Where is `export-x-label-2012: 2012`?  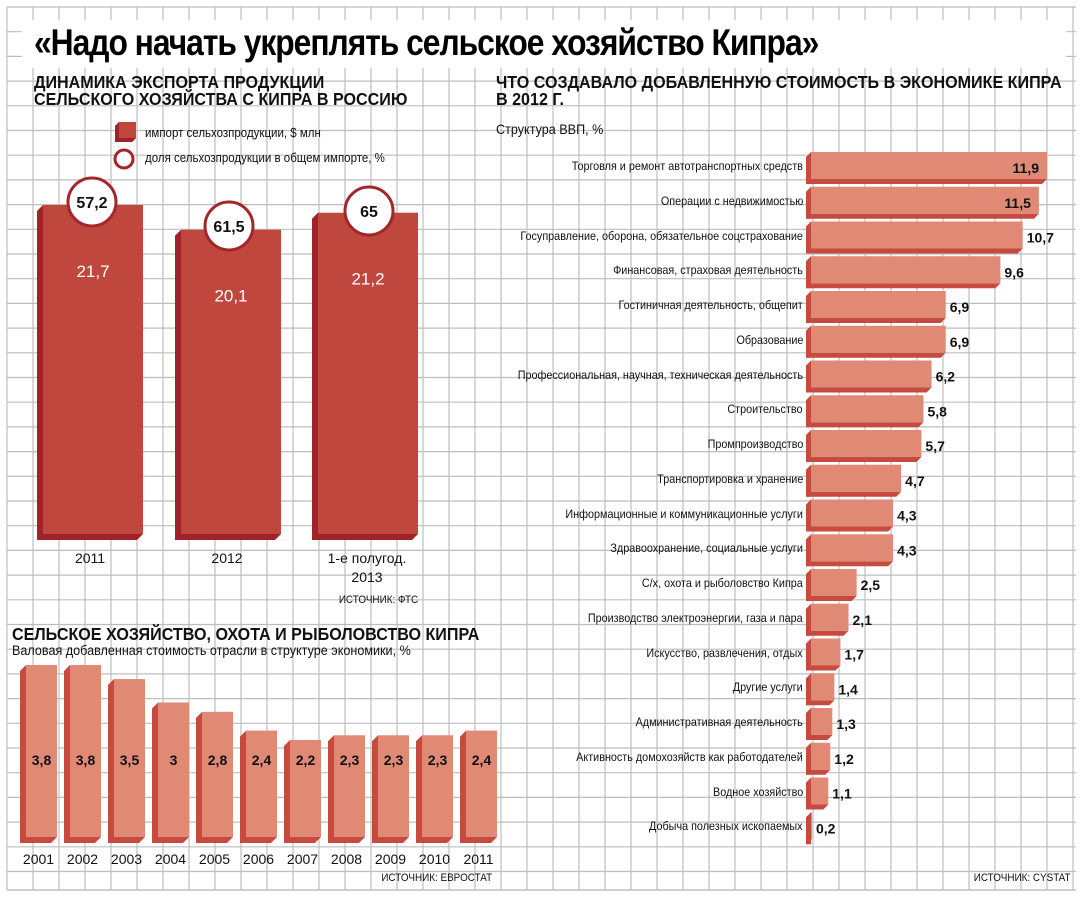
export-x-label-2012: 2012 is located at coordinates (227, 558).